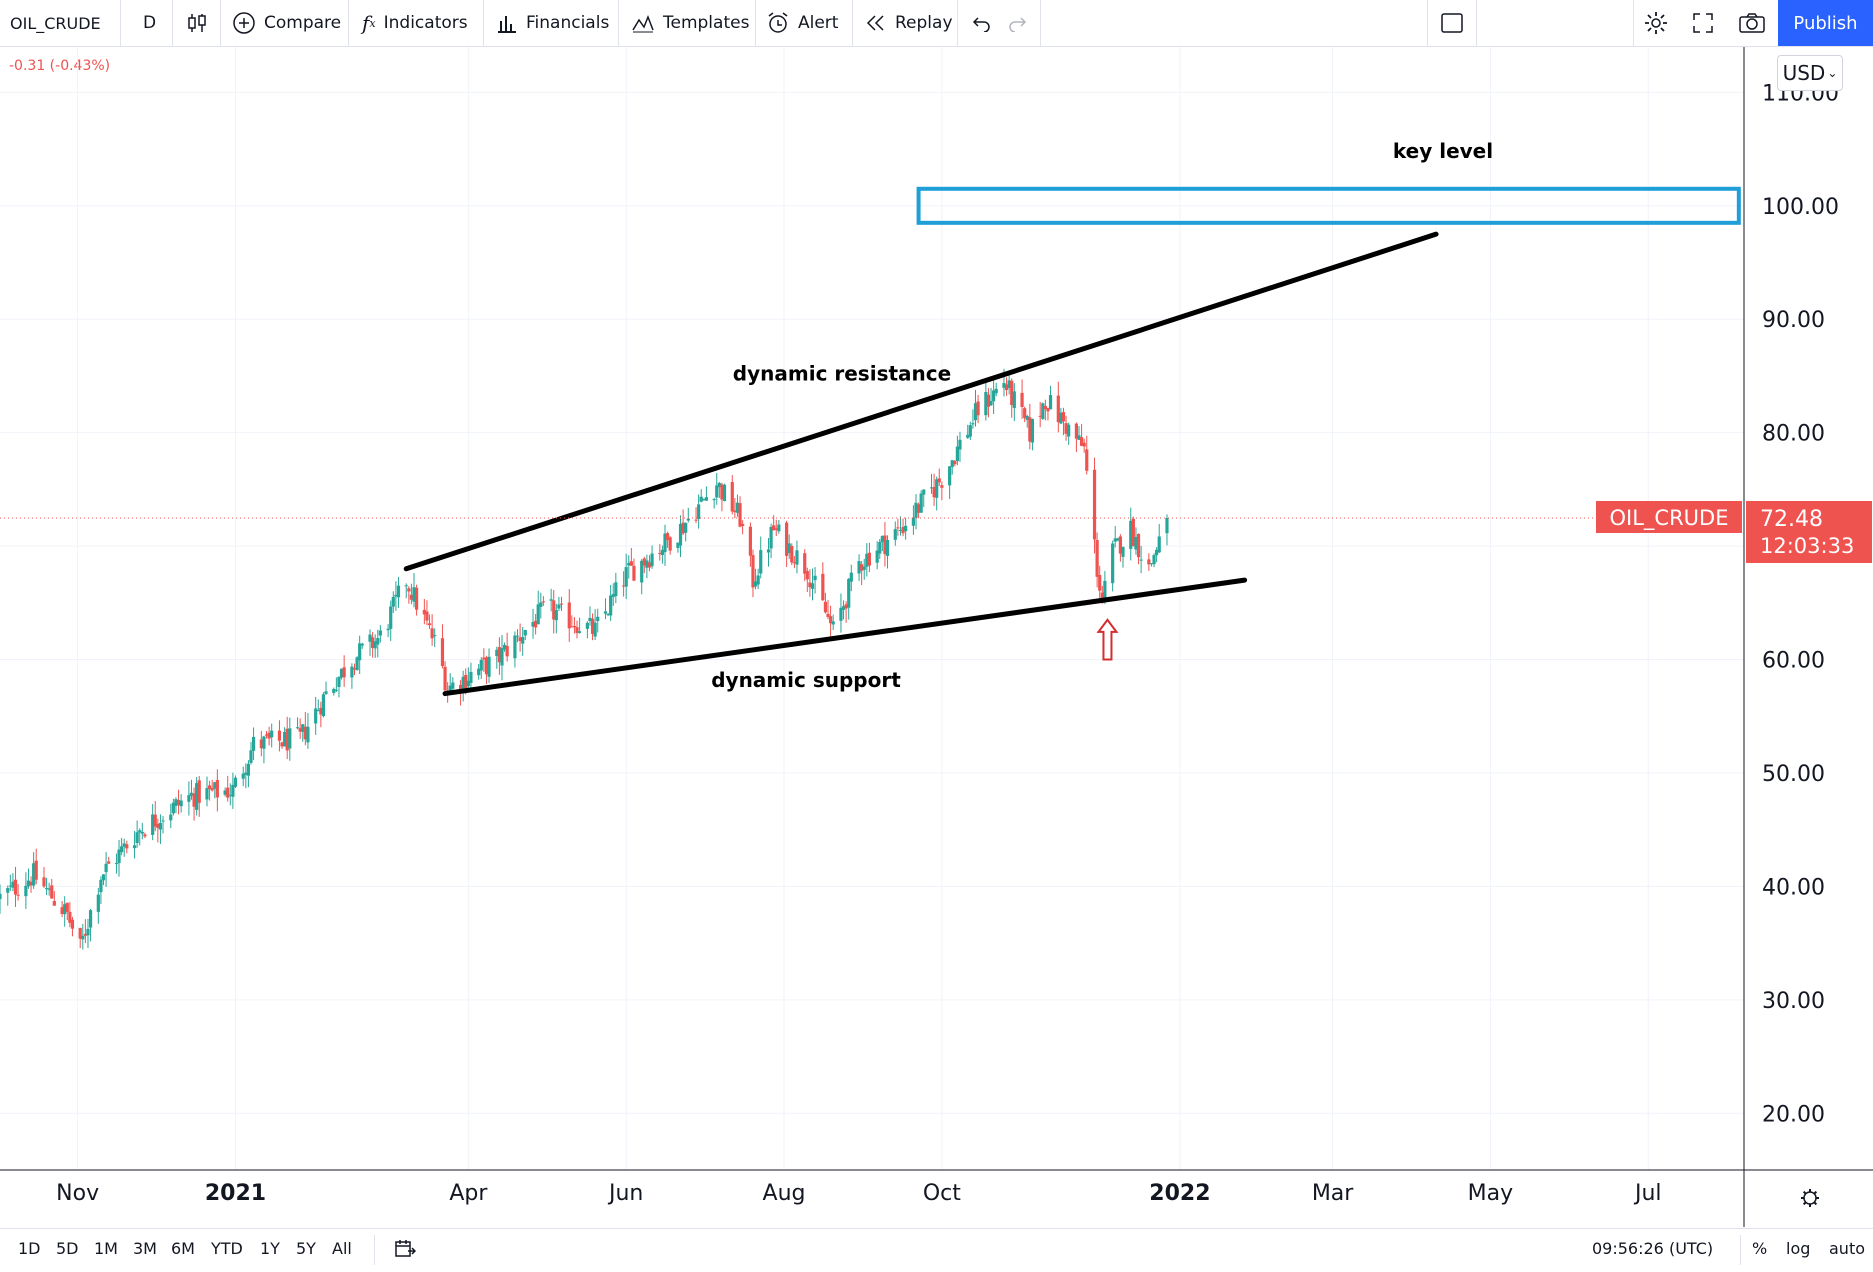 Image resolution: width=1873 pixels, height=1272 pixels. I want to click on auto-toggle: auto, so click(1847, 1248).